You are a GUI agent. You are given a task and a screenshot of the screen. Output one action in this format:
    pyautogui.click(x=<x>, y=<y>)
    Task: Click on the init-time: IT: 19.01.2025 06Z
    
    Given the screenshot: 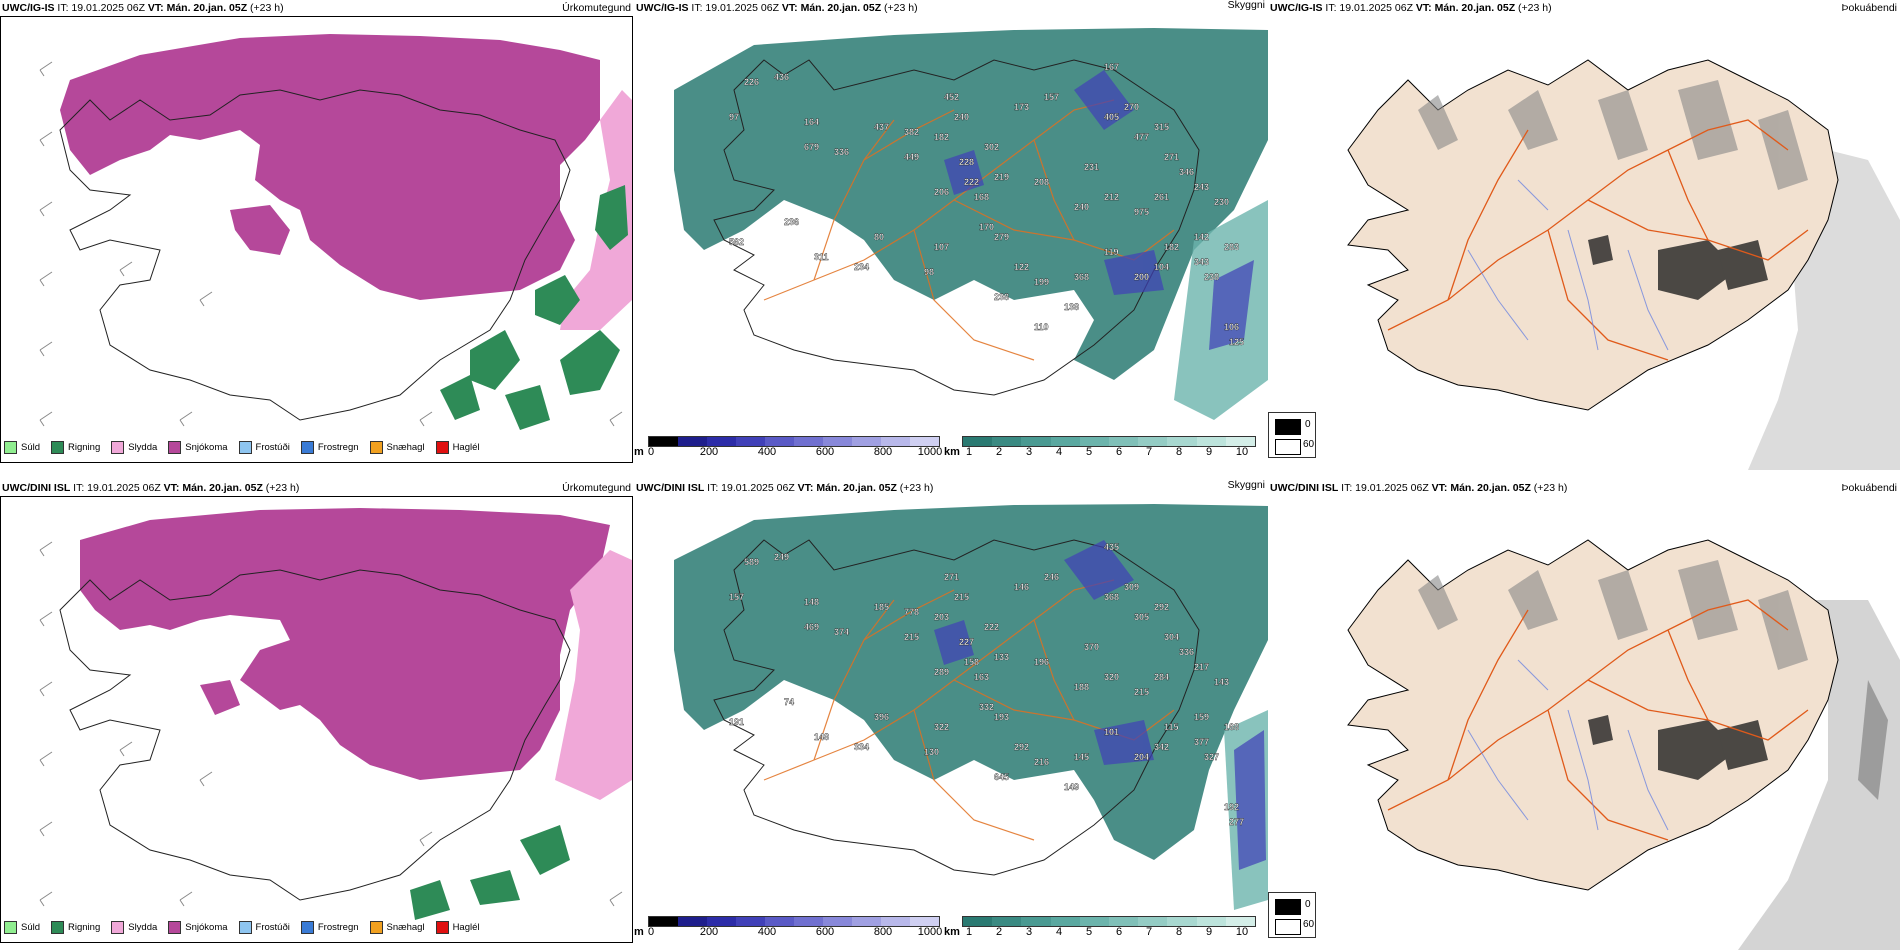 What is the action you would take?
    pyautogui.click(x=1385, y=488)
    